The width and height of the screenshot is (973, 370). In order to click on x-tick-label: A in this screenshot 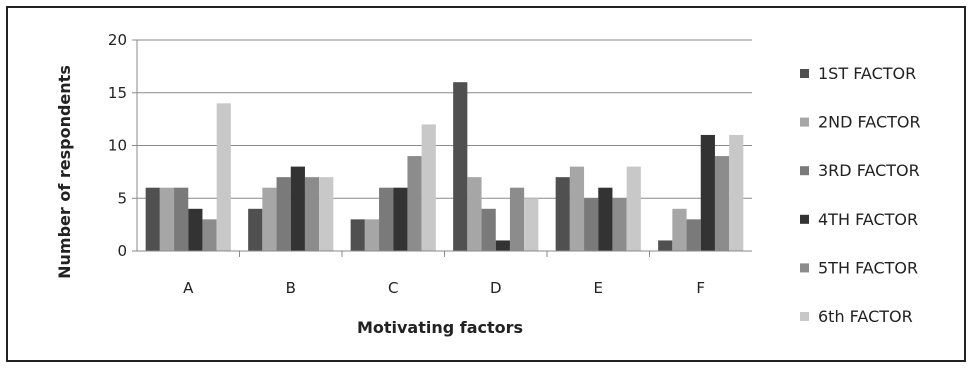, I will do `click(188, 288)`.